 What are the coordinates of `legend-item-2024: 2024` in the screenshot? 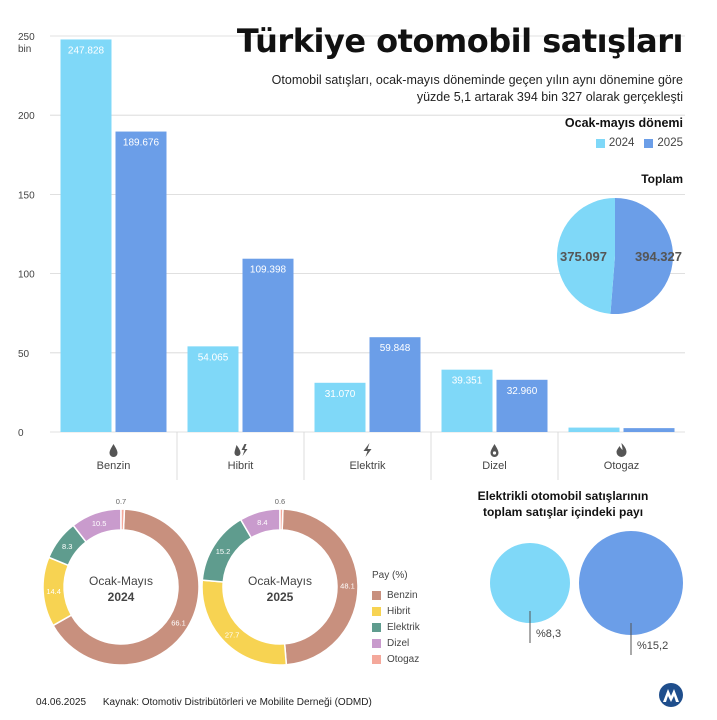 It's located at (615, 143).